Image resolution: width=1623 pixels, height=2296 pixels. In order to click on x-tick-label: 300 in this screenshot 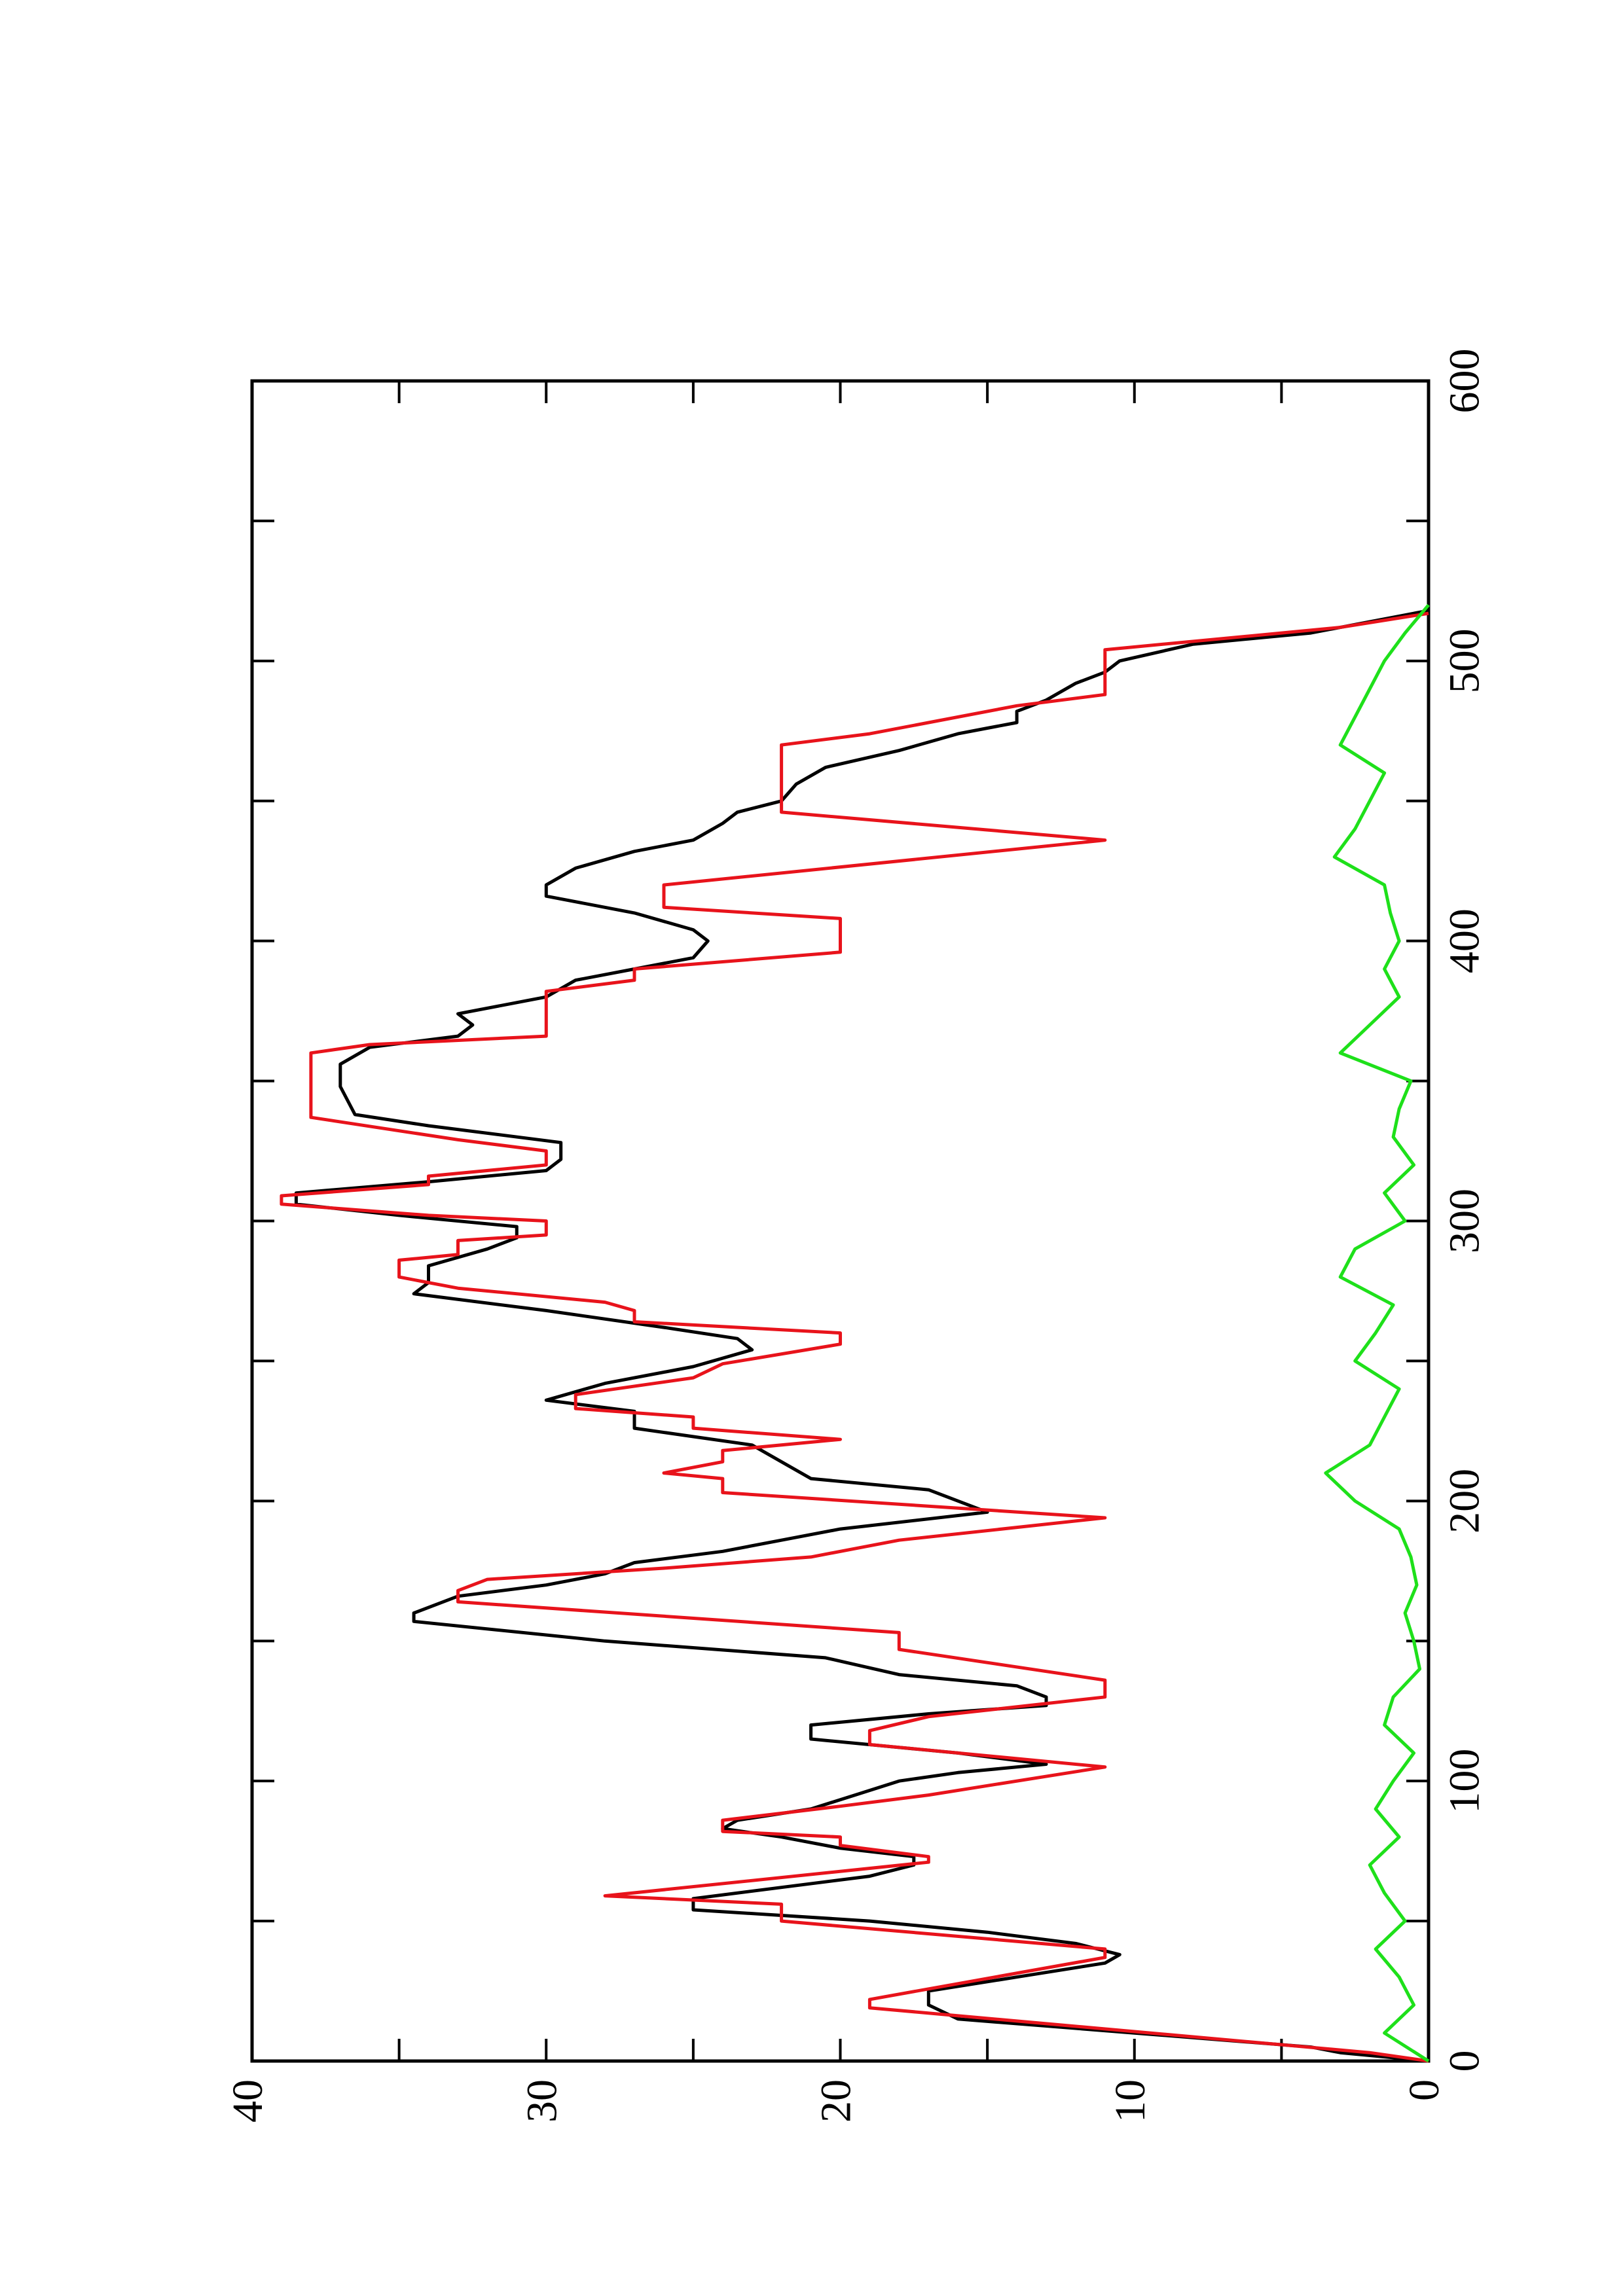, I will do `click(1464, 1221)`.